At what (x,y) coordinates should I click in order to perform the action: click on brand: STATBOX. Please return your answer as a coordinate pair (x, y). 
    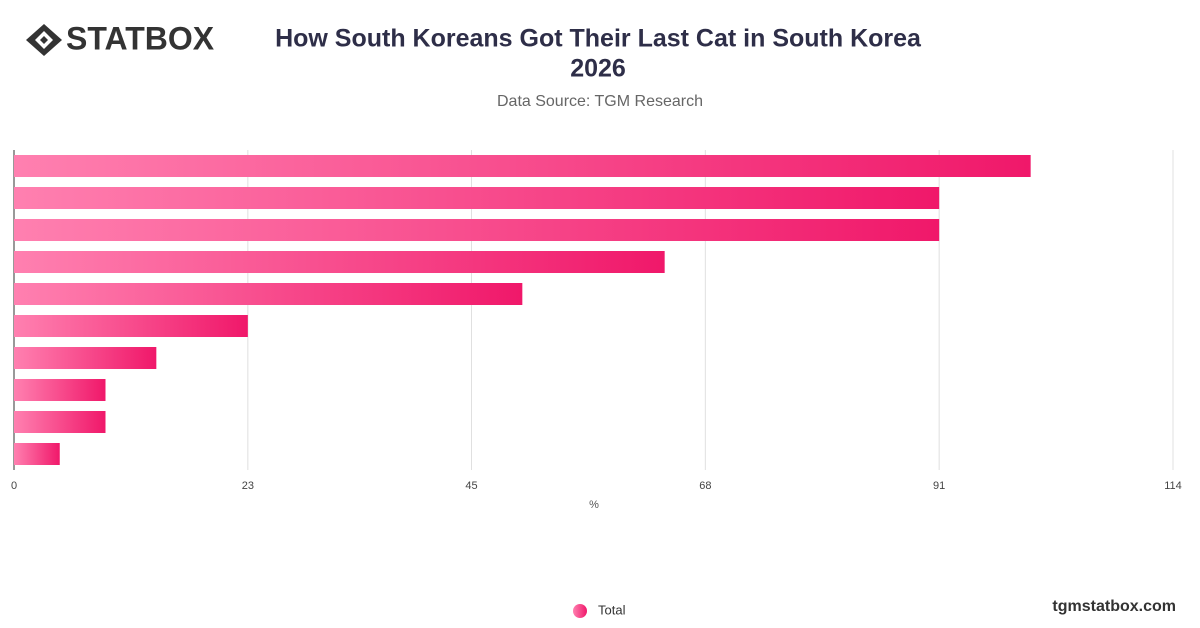
    Looking at the image, I should click on (140, 38).